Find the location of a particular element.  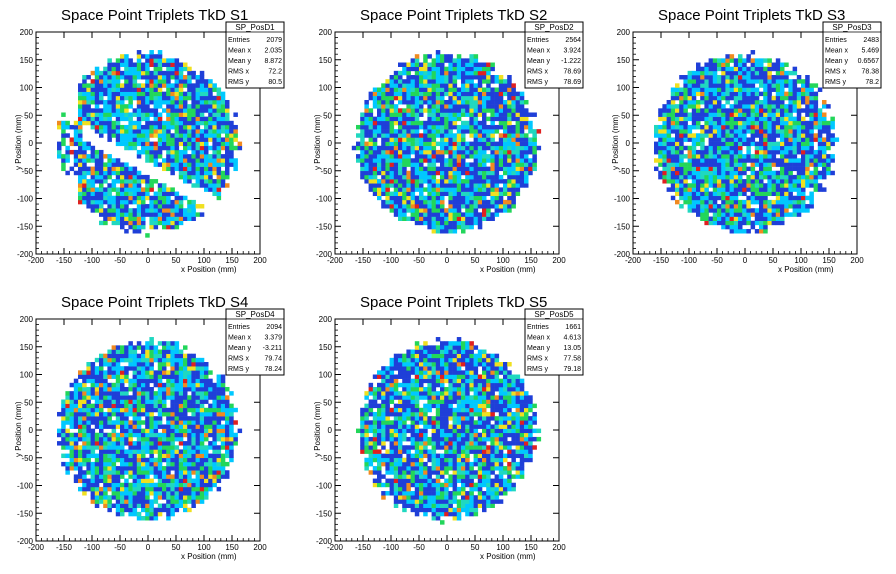

y-tick-label: -200 is located at coordinates (622, 254).